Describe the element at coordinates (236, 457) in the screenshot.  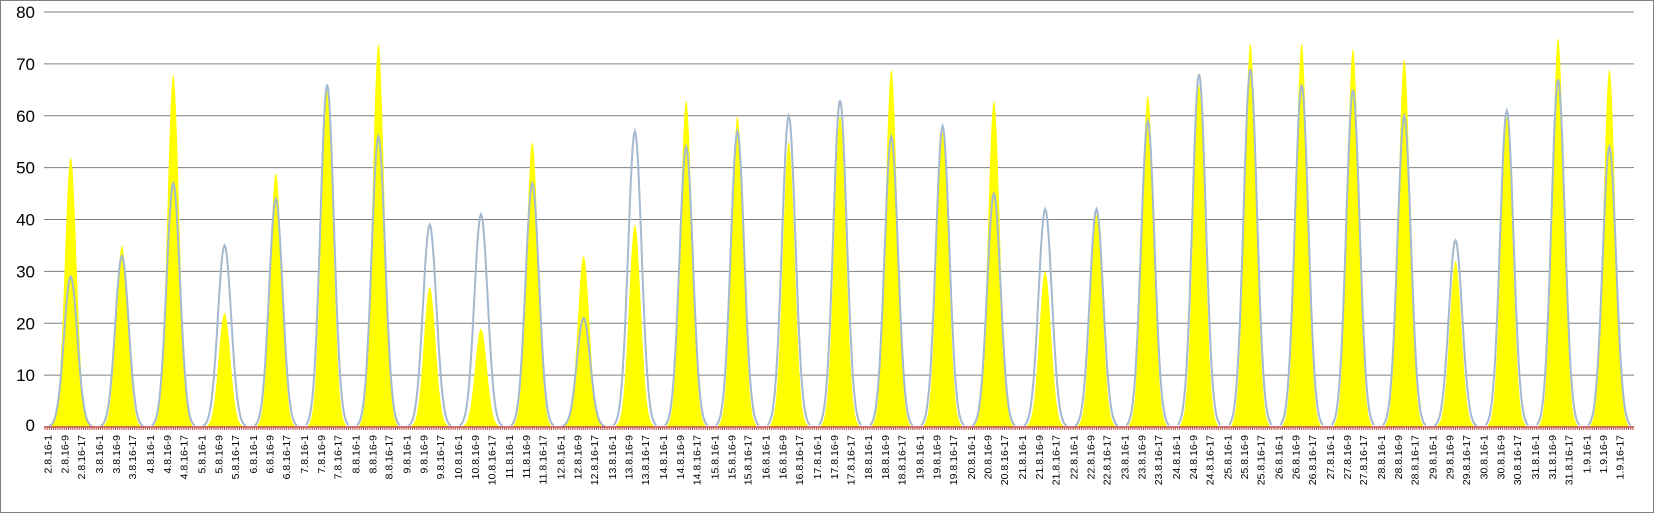
I see `x-tick-label: 5.8.16-17` at that location.